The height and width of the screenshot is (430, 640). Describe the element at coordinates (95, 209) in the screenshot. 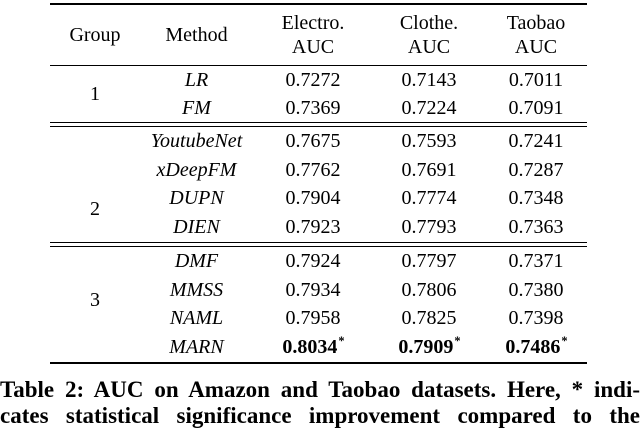

I see `group-label: 2` at that location.